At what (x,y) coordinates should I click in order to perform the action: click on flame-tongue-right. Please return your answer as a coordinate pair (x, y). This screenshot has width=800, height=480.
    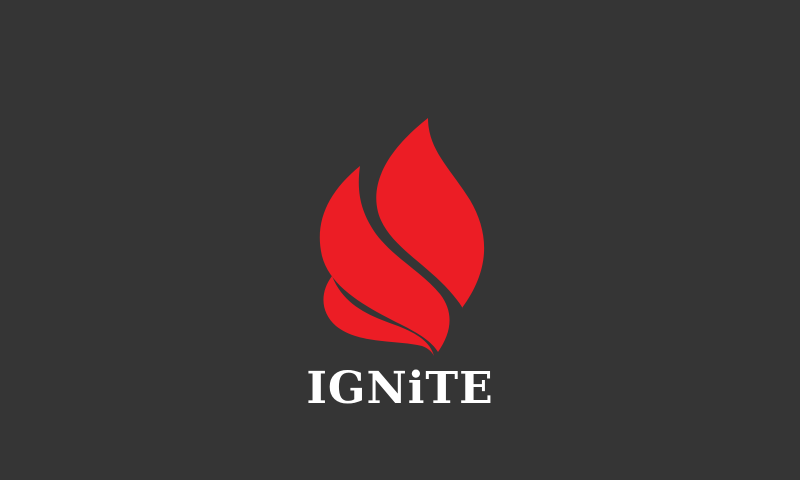
    Looking at the image, I should click on (430, 213).